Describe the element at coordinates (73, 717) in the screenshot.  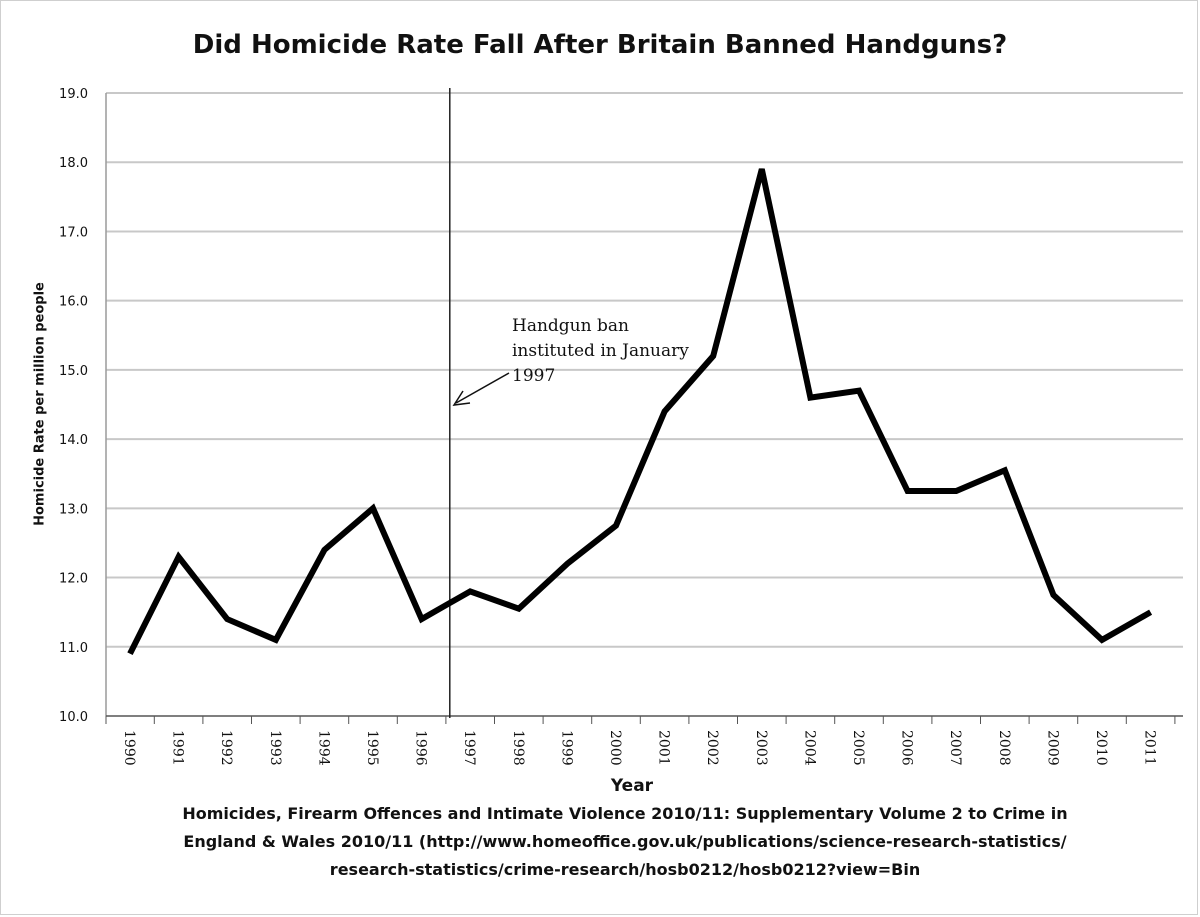
I see `y-tick-label: 10.0` at that location.